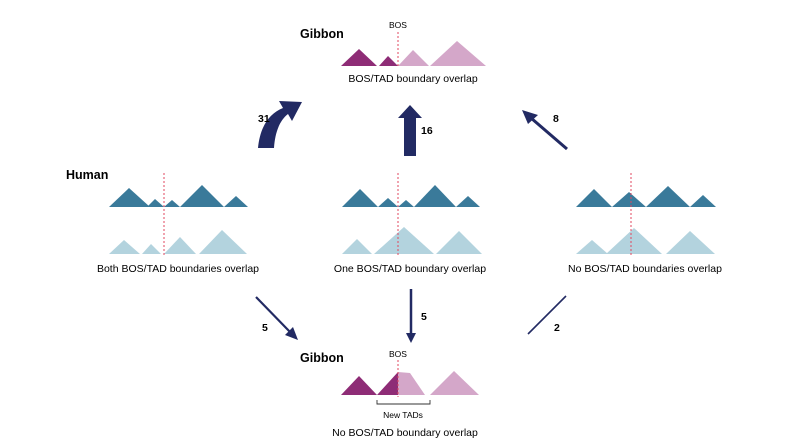 The height and width of the screenshot is (441, 800). I want to click on count-one-to-top: 16, so click(427, 131).